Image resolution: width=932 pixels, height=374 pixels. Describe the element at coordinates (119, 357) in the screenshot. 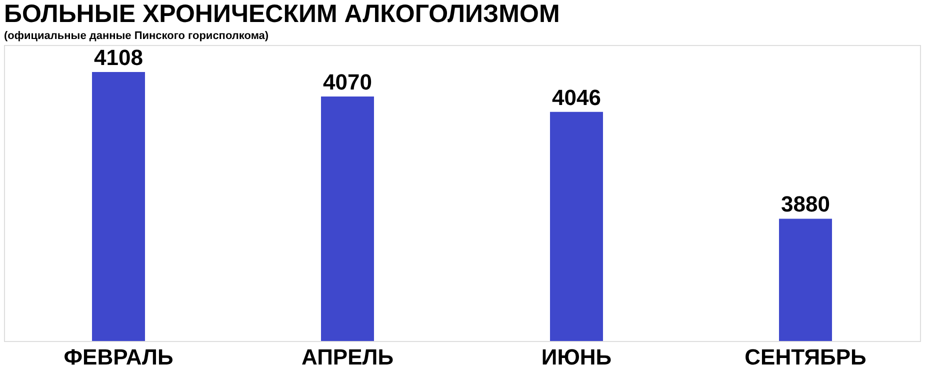

I see `x-tick-label: ФЕВРАЛЬ` at that location.